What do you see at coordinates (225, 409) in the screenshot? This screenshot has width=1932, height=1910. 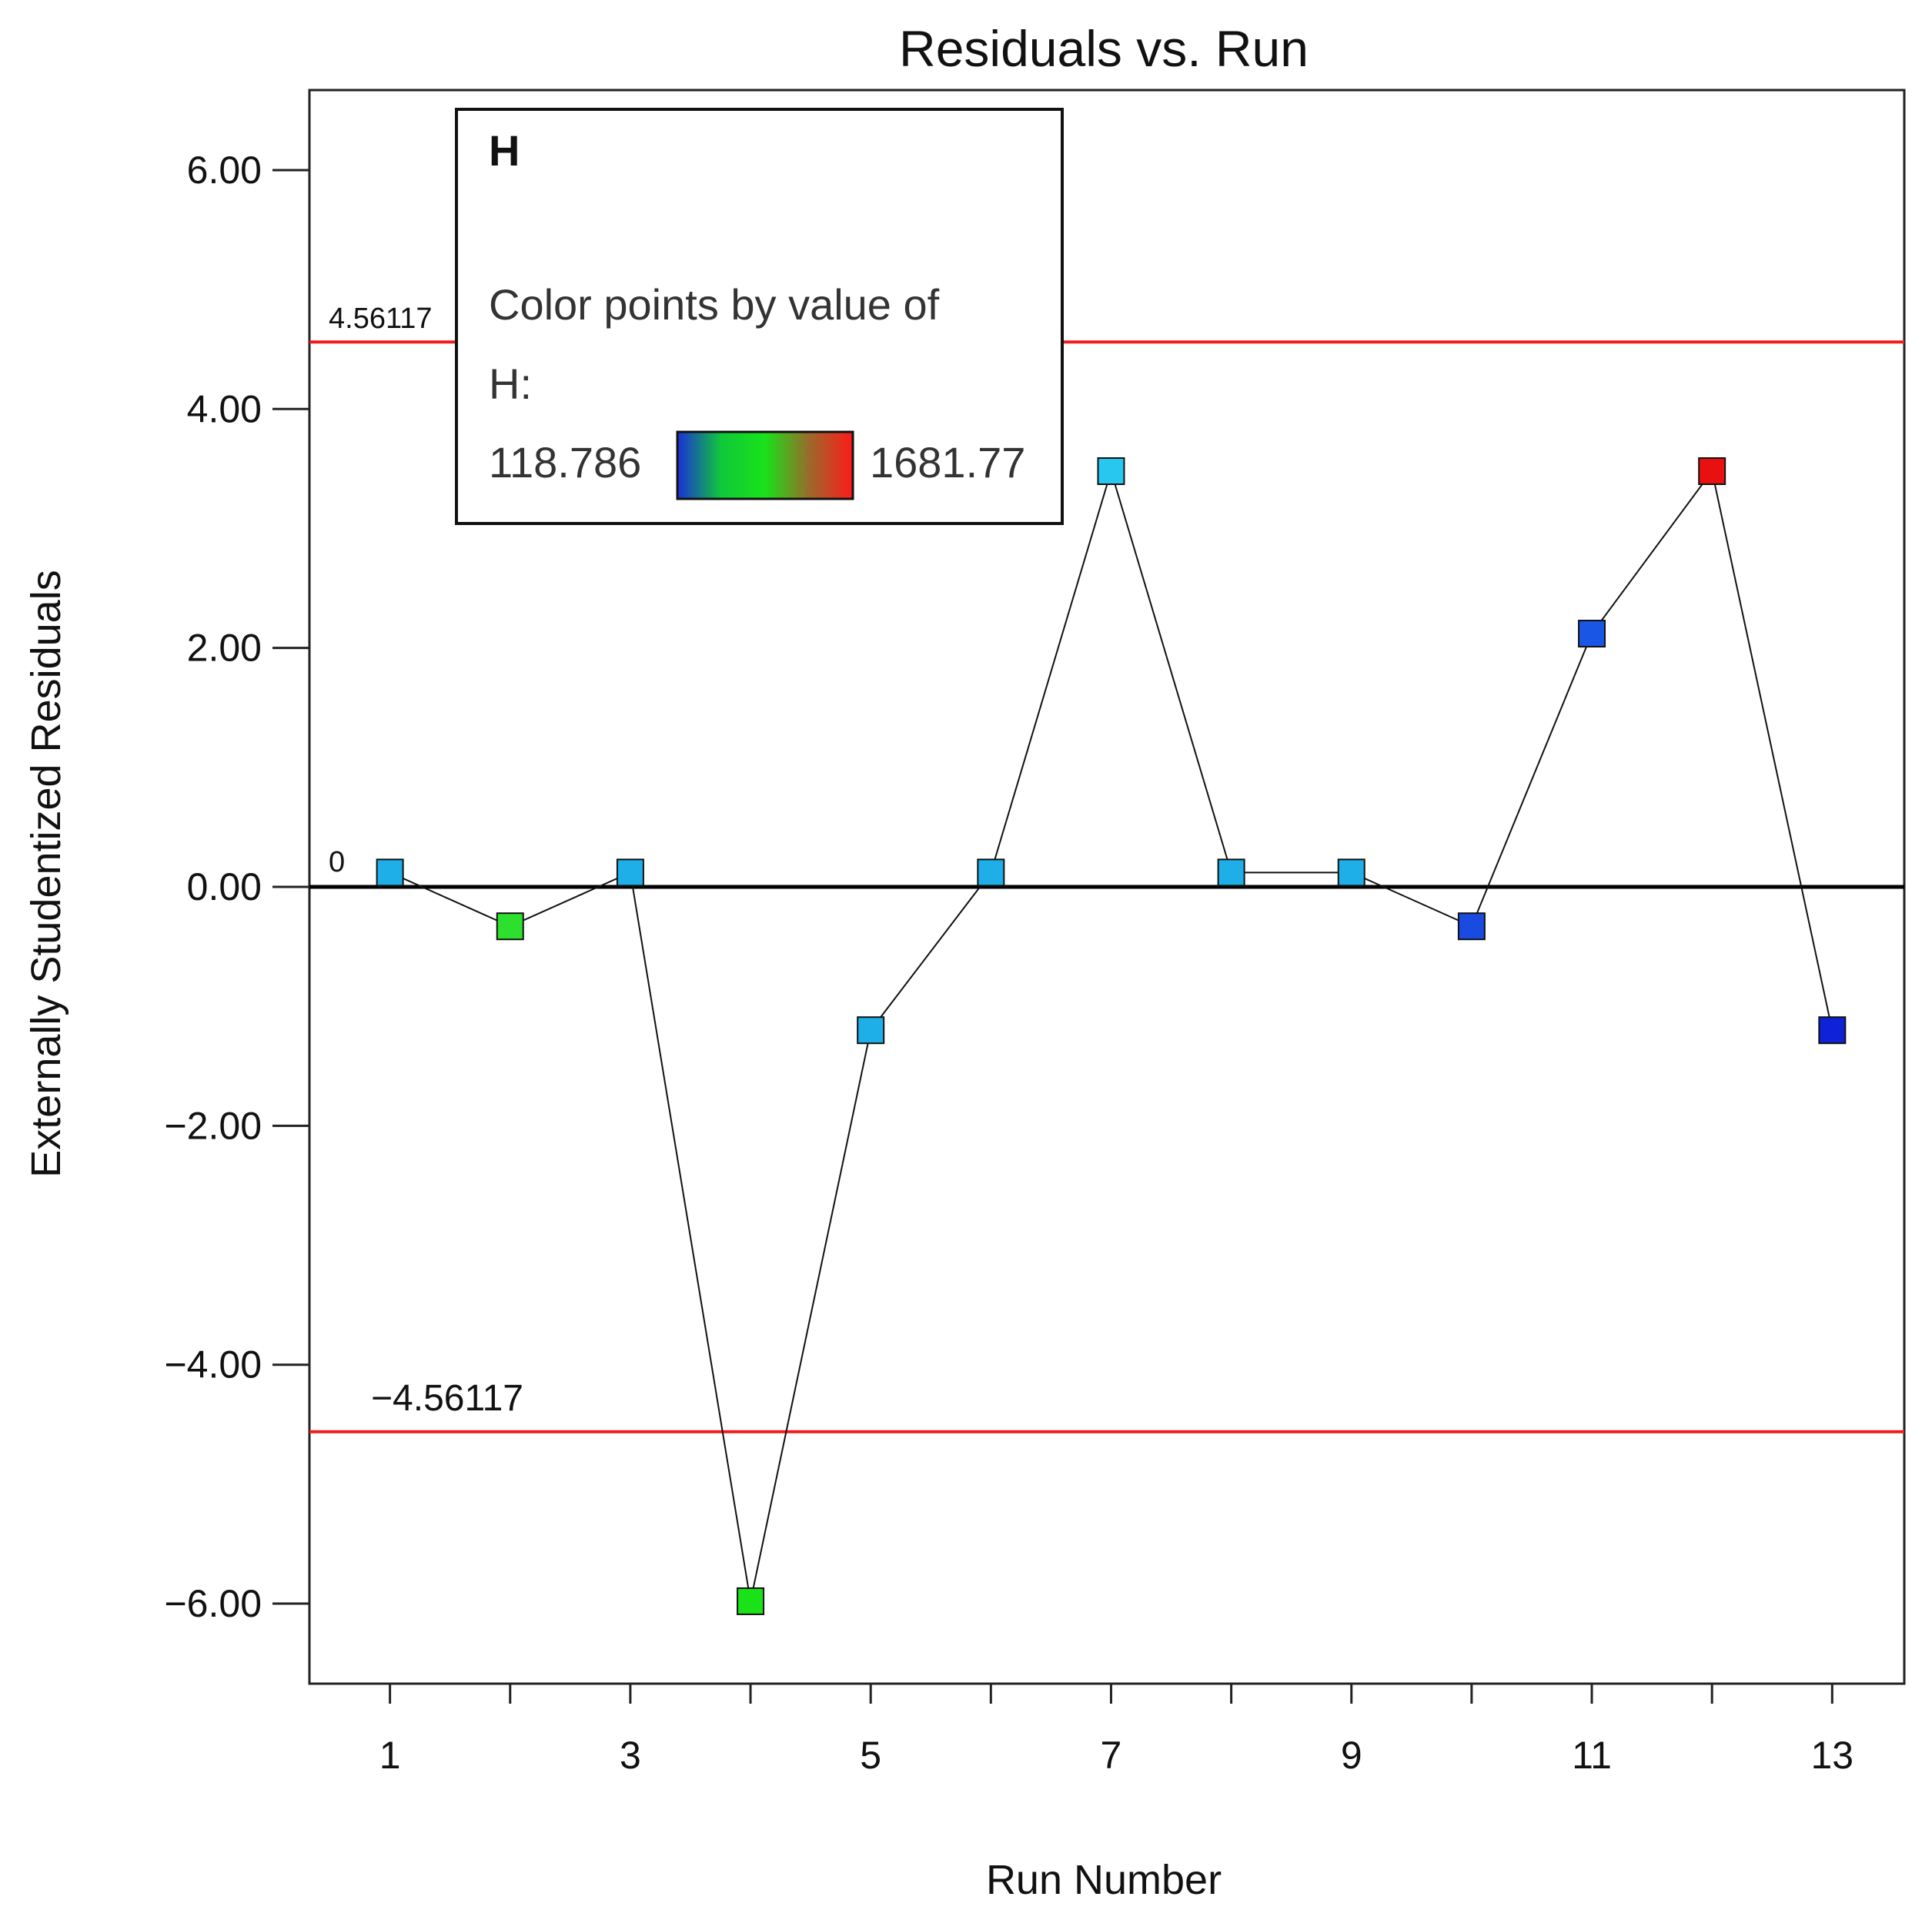 I see `y-tick-label: 4.00` at bounding box center [225, 409].